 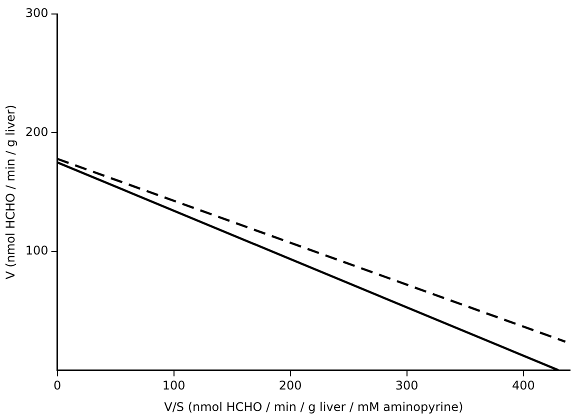 I want to click on x-tick-label: 300, so click(x=406, y=385).